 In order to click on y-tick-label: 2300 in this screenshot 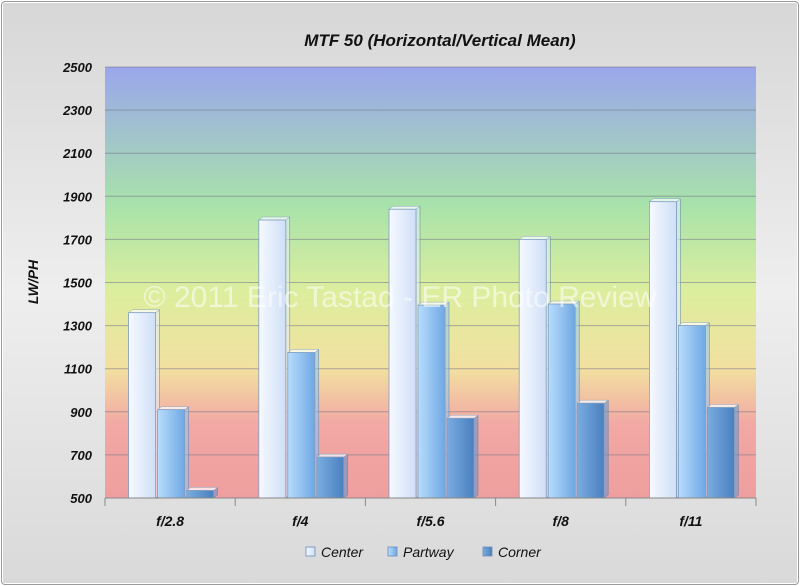, I will do `click(77, 110)`.